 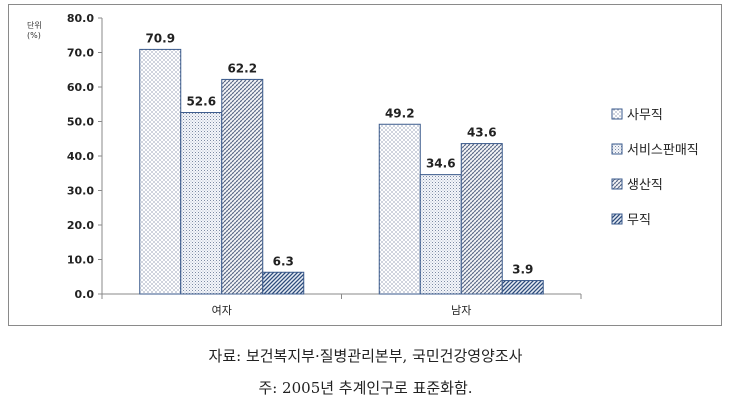 I want to click on y-tick-label: 0.0, so click(x=85, y=294).